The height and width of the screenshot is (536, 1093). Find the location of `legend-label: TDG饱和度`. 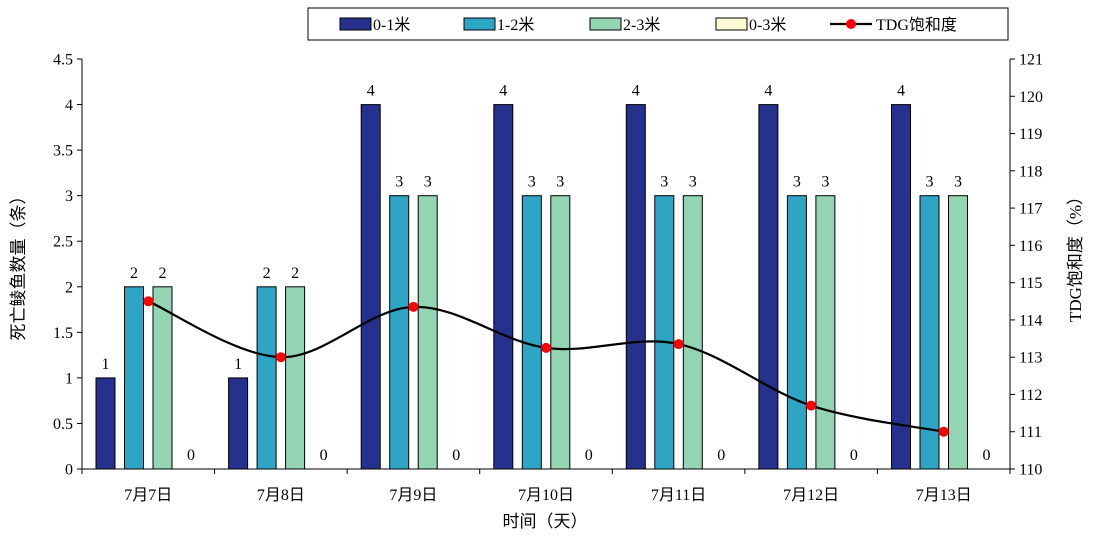

legend-label: TDG饱和度 is located at coordinates (916, 25).